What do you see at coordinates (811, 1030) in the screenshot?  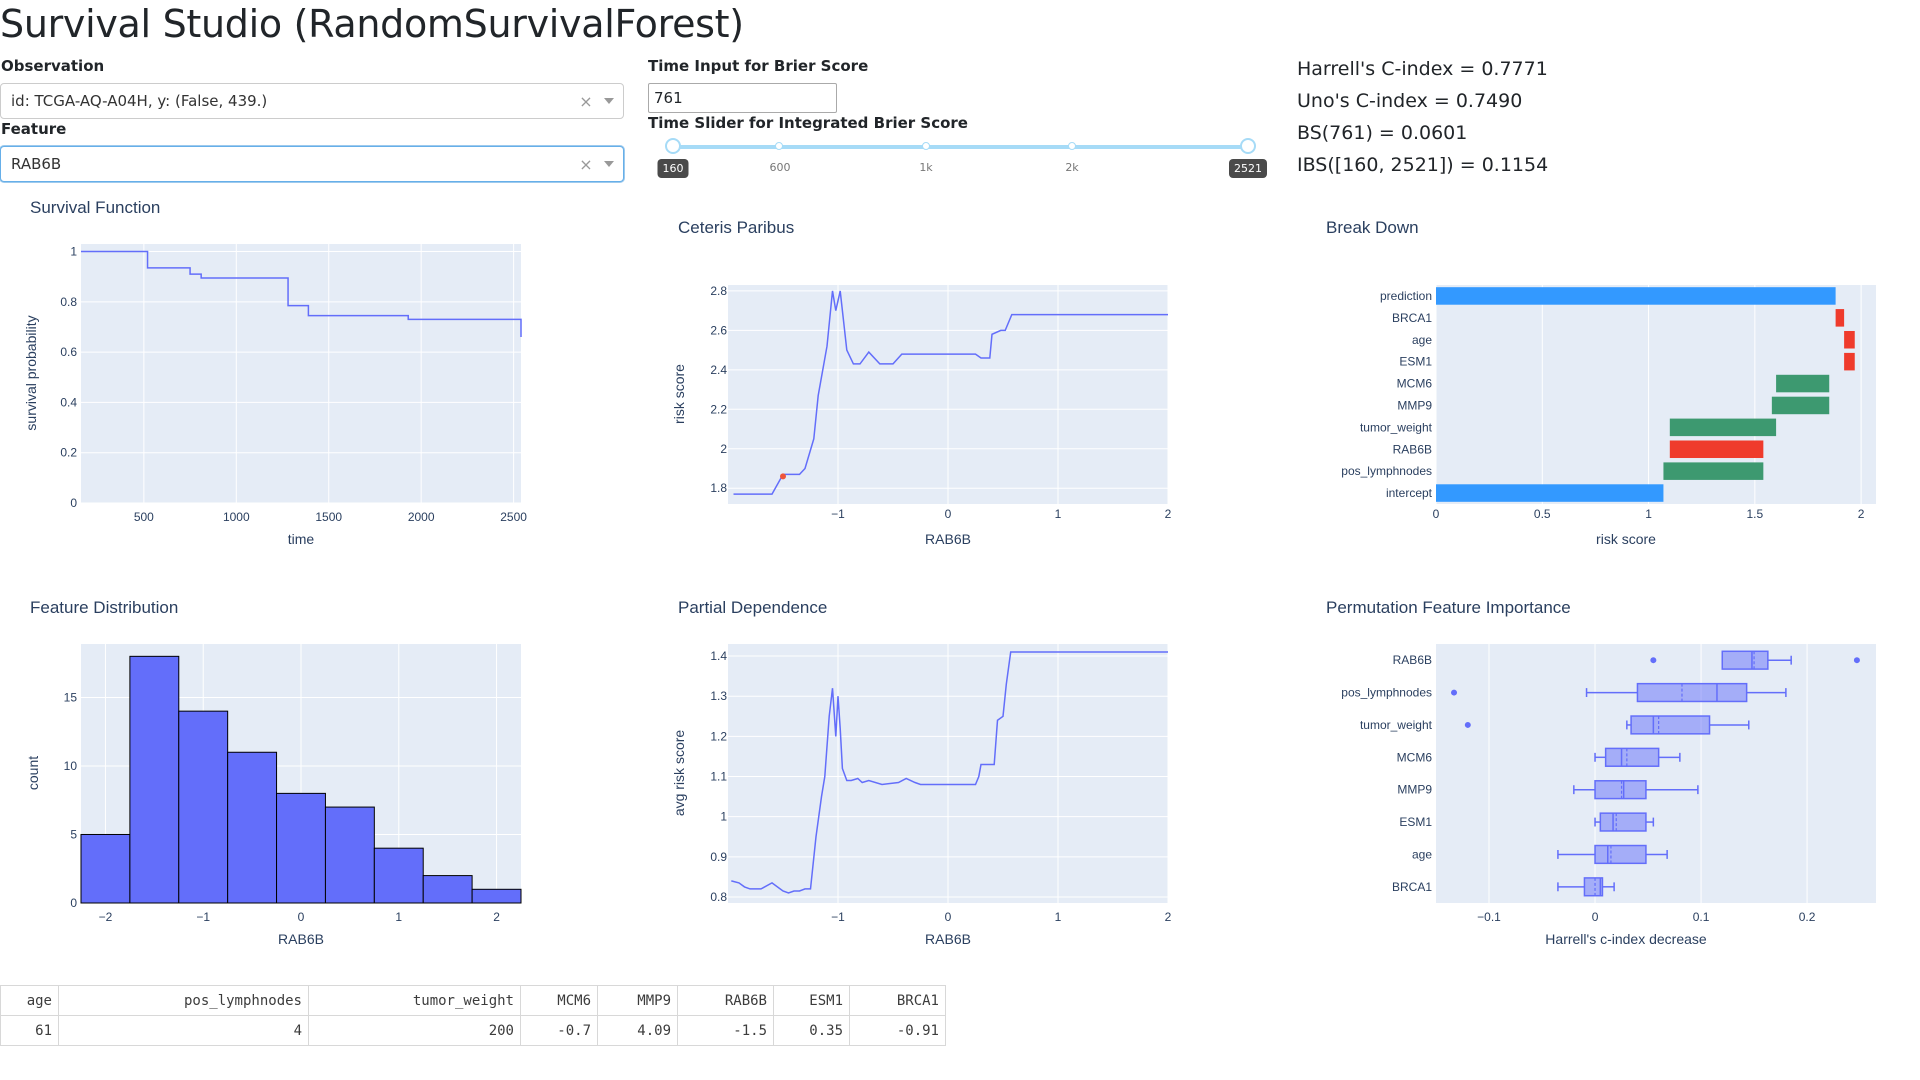 I see `table-cell: 0.35` at bounding box center [811, 1030].